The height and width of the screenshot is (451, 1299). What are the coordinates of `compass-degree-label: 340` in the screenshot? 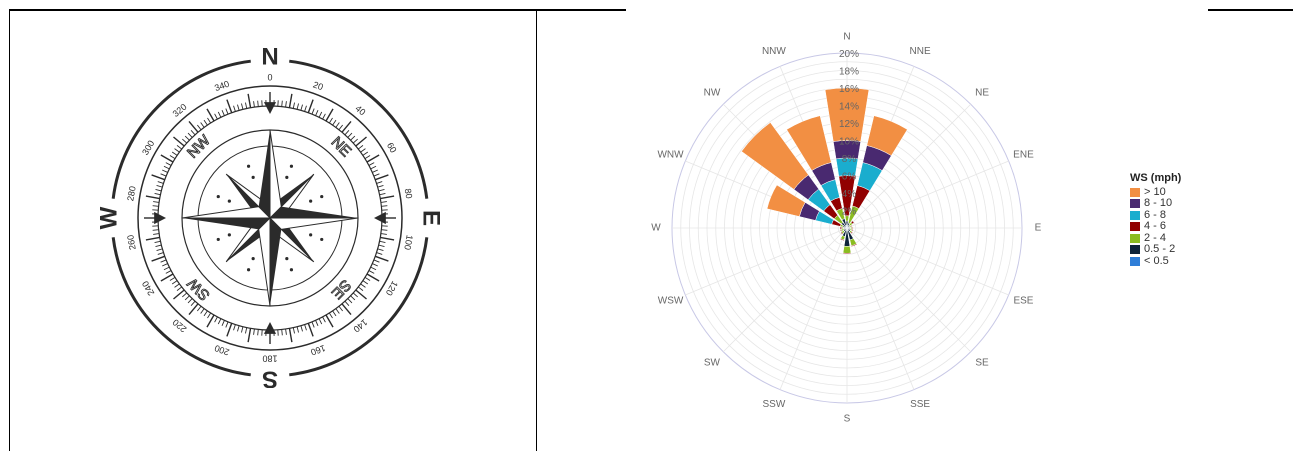 It's located at (222, 86).